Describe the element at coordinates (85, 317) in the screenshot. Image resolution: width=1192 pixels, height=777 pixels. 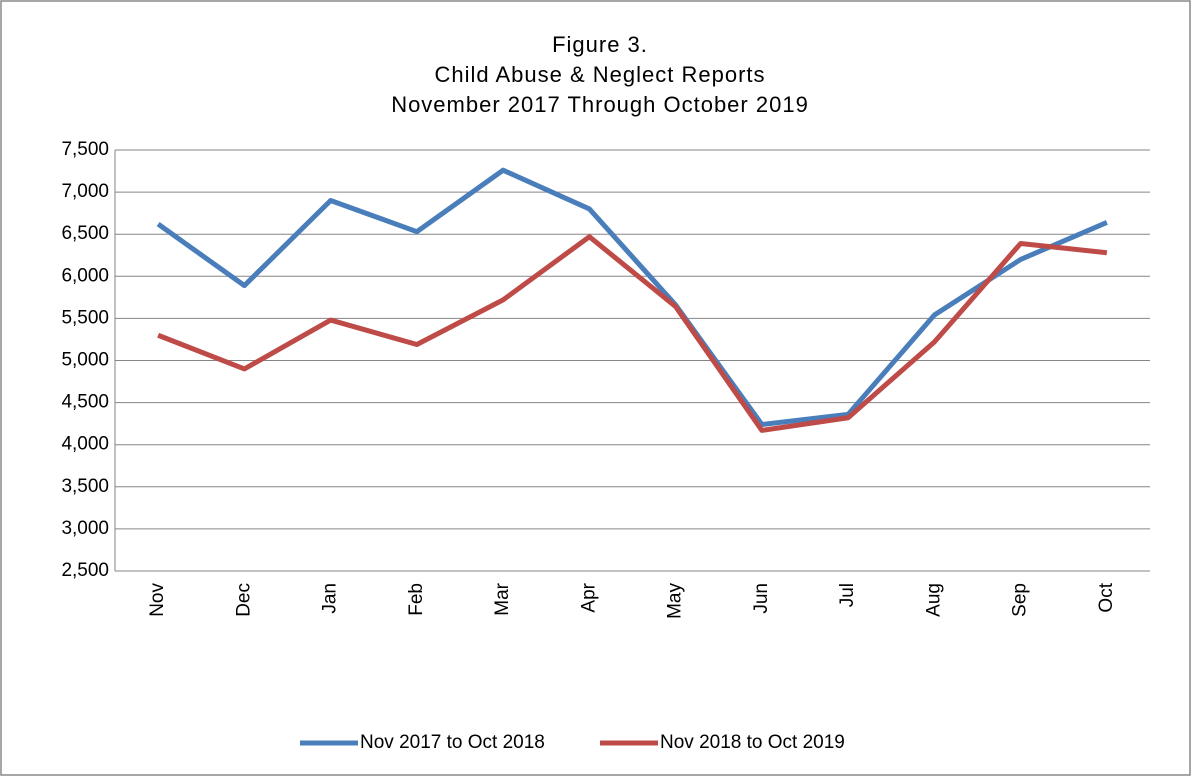
I see `y-tick-label: 5,500` at that location.